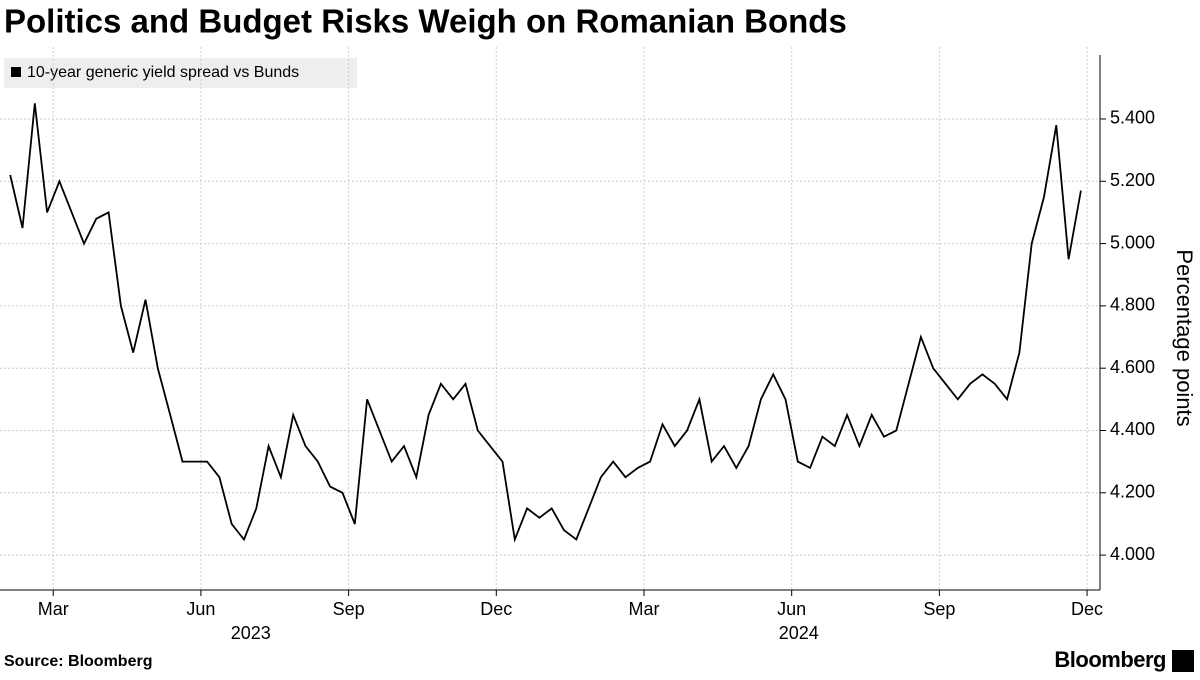 The image size is (1200, 680). Describe the element at coordinates (1110, 659) in the screenshot. I see `brand: Bloomberg` at that location.